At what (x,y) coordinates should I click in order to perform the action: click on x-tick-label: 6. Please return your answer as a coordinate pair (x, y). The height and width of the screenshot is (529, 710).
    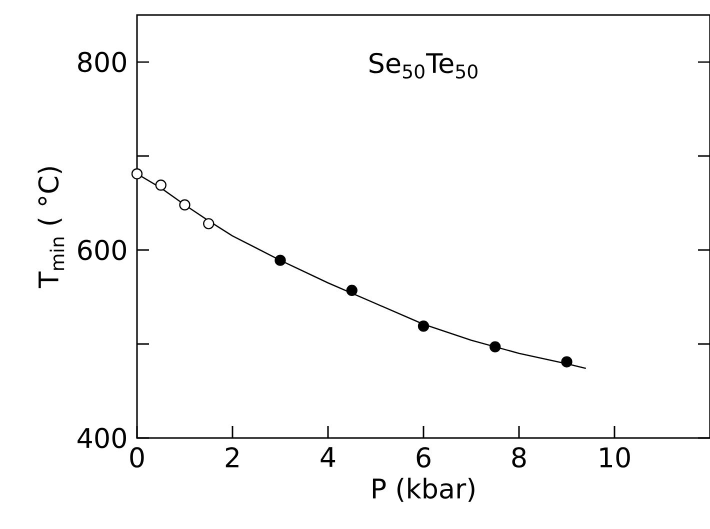
    Looking at the image, I should click on (423, 457).